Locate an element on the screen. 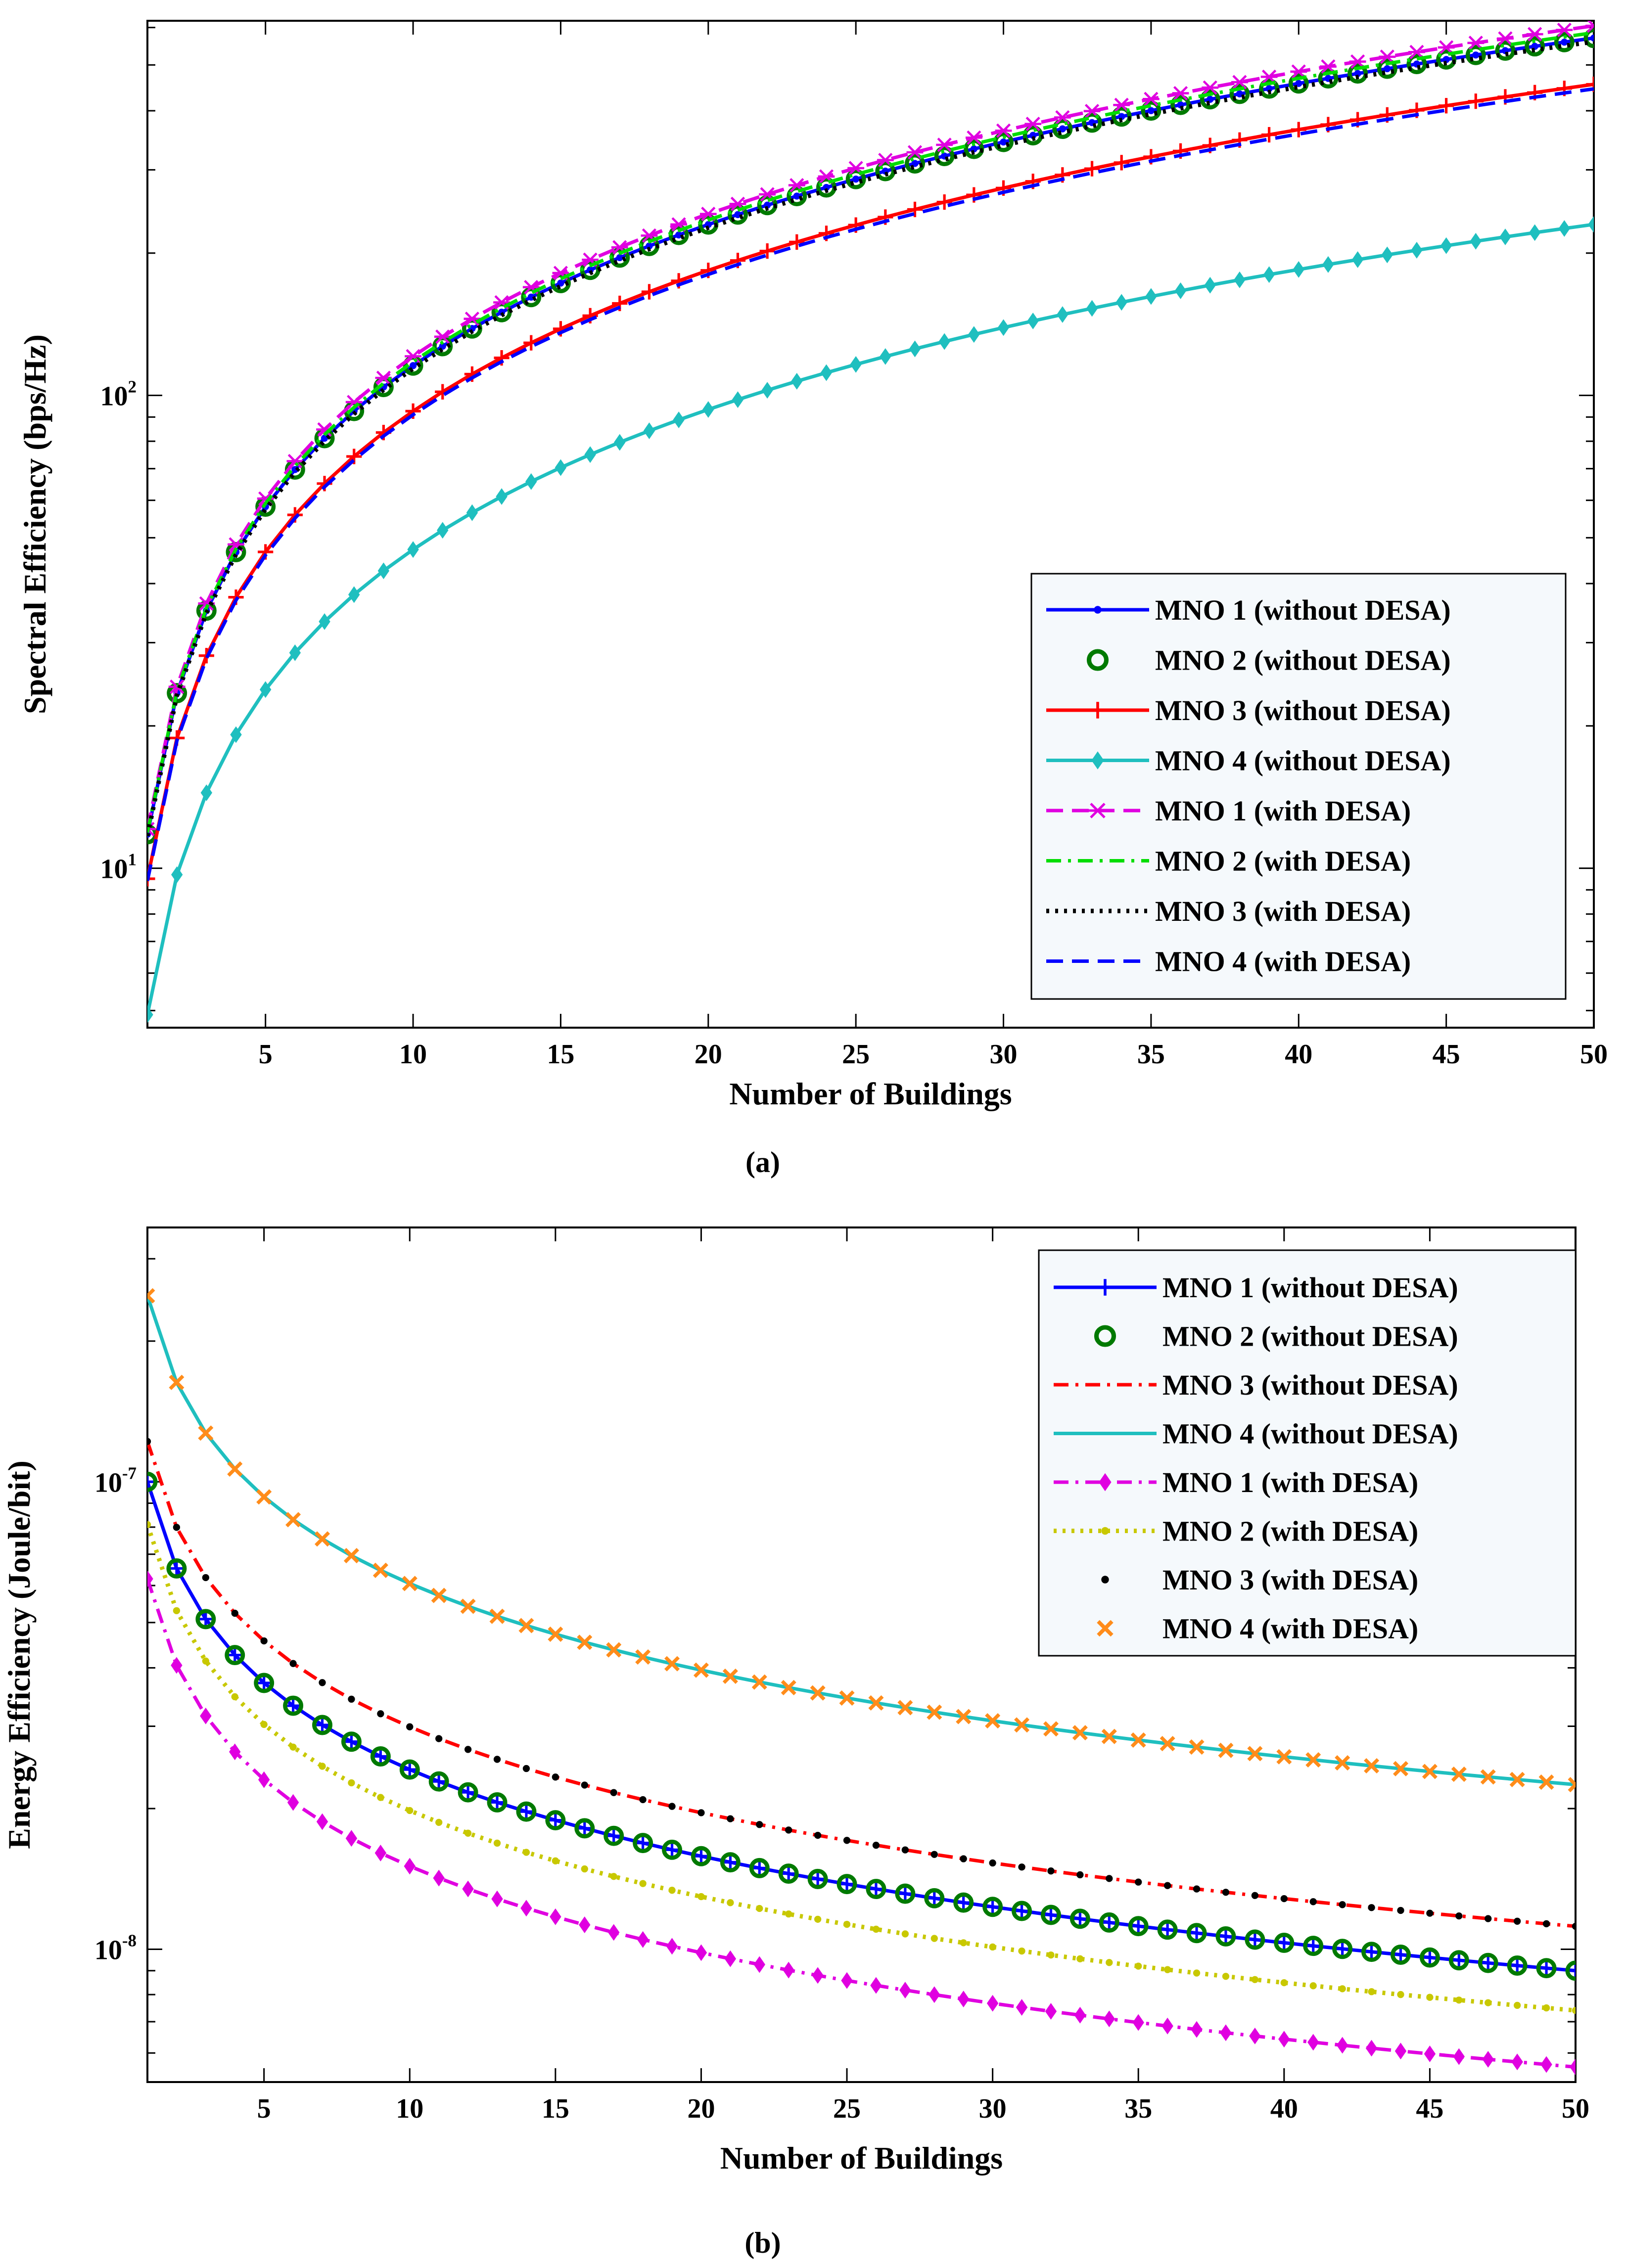 The image size is (1625, 2268). y-axis-label-b: Energy Efficiency (Joule/bit) is located at coordinates (19, 1654).